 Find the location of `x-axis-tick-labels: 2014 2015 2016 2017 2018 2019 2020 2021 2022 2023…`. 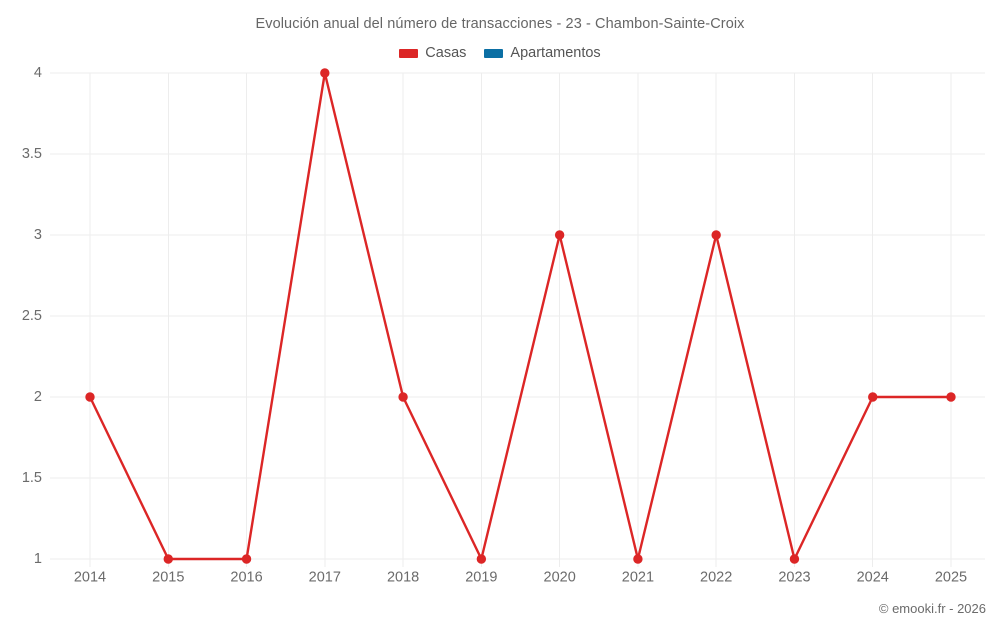

x-axis-tick-labels: 2014 2015 2016 2017 2018 2019 2020 2021 2022 2023… is located at coordinates (520, 578).